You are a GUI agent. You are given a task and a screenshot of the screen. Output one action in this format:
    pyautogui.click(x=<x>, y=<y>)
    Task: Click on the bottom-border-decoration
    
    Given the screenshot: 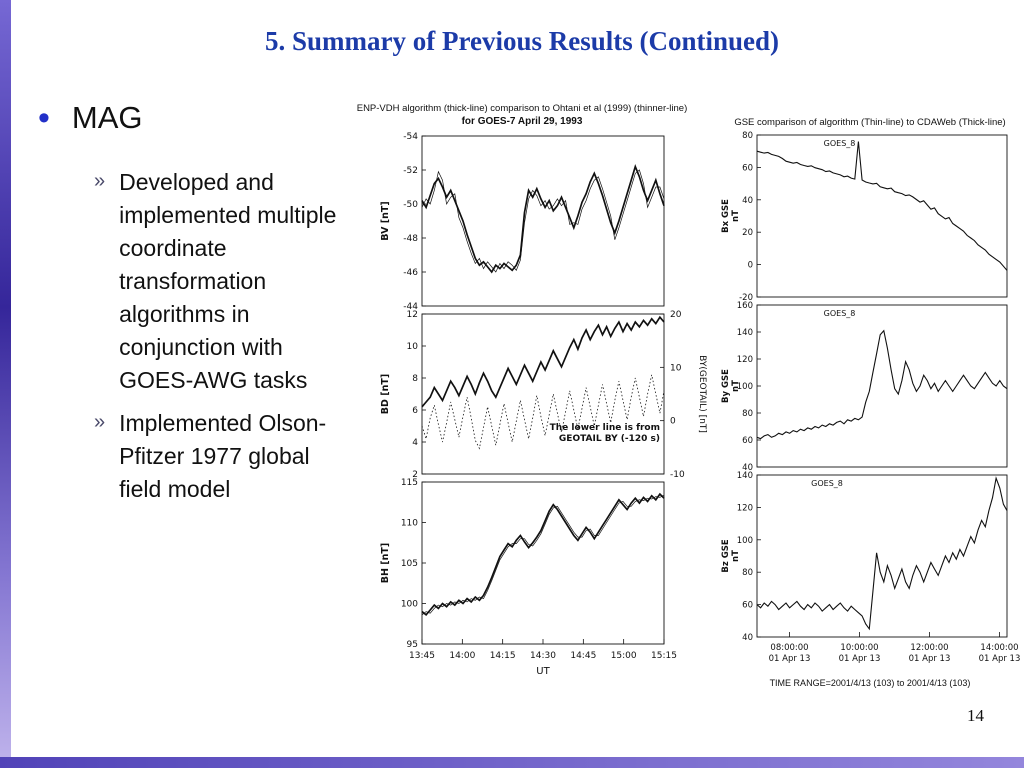 What is the action you would take?
    pyautogui.click(x=512, y=762)
    